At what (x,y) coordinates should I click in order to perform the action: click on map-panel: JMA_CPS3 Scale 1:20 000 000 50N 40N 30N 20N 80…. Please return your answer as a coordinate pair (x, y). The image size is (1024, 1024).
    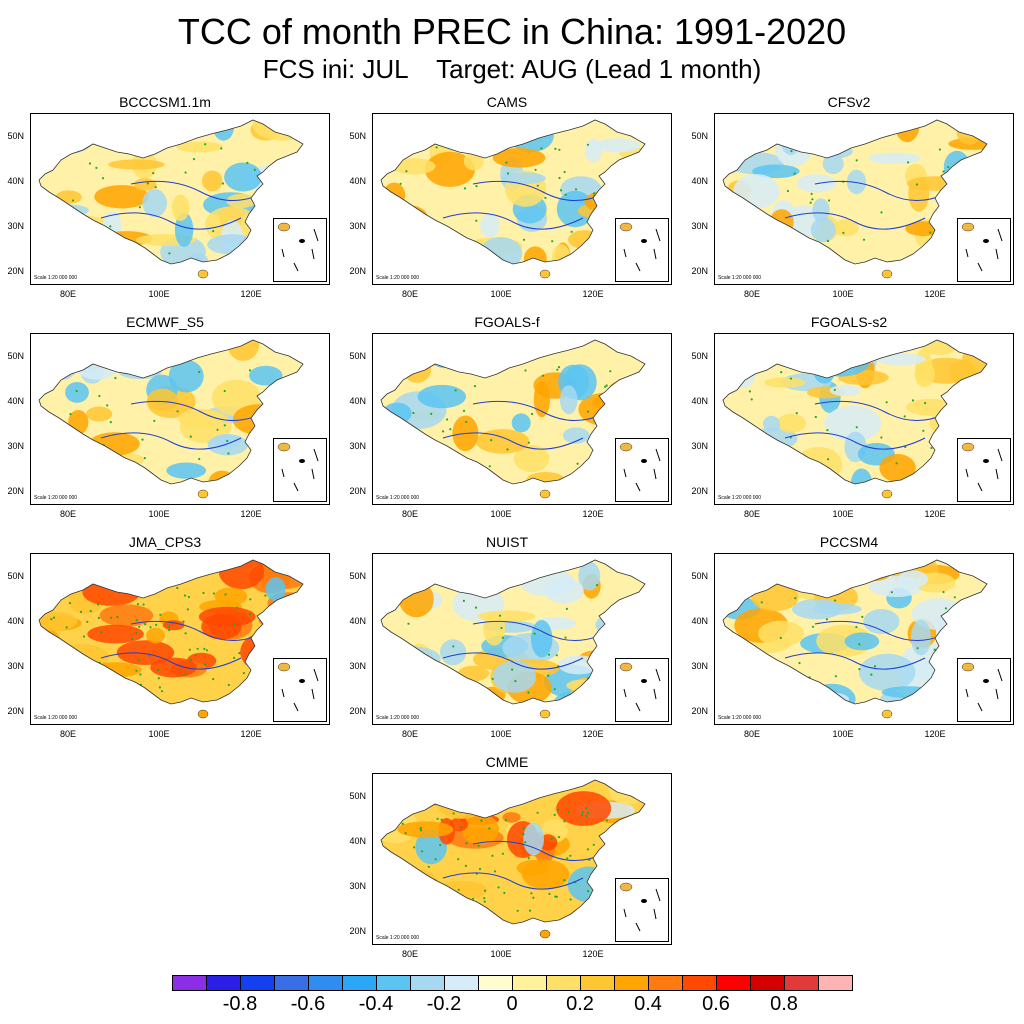
    Looking at the image, I should click on (165, 640).